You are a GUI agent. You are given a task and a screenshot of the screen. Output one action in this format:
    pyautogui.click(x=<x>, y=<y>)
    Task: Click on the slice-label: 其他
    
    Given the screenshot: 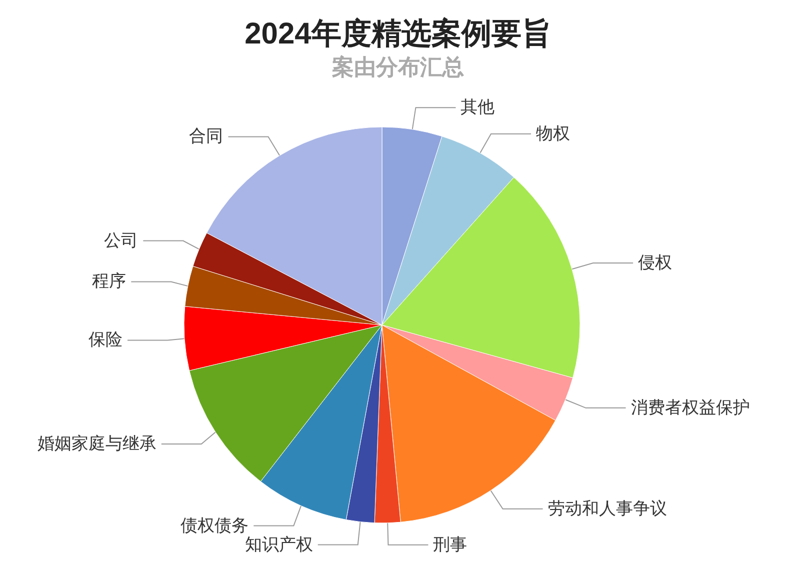 What is the action you would take?
    pyautogui.click(x=477, y=108)
    